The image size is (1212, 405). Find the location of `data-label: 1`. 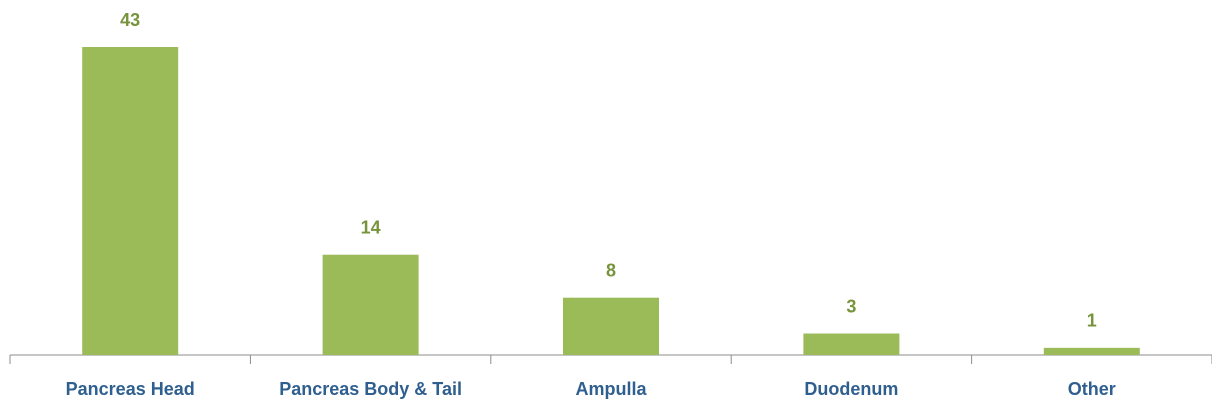

data-label: 1 is located at coordinates (1092, 321).